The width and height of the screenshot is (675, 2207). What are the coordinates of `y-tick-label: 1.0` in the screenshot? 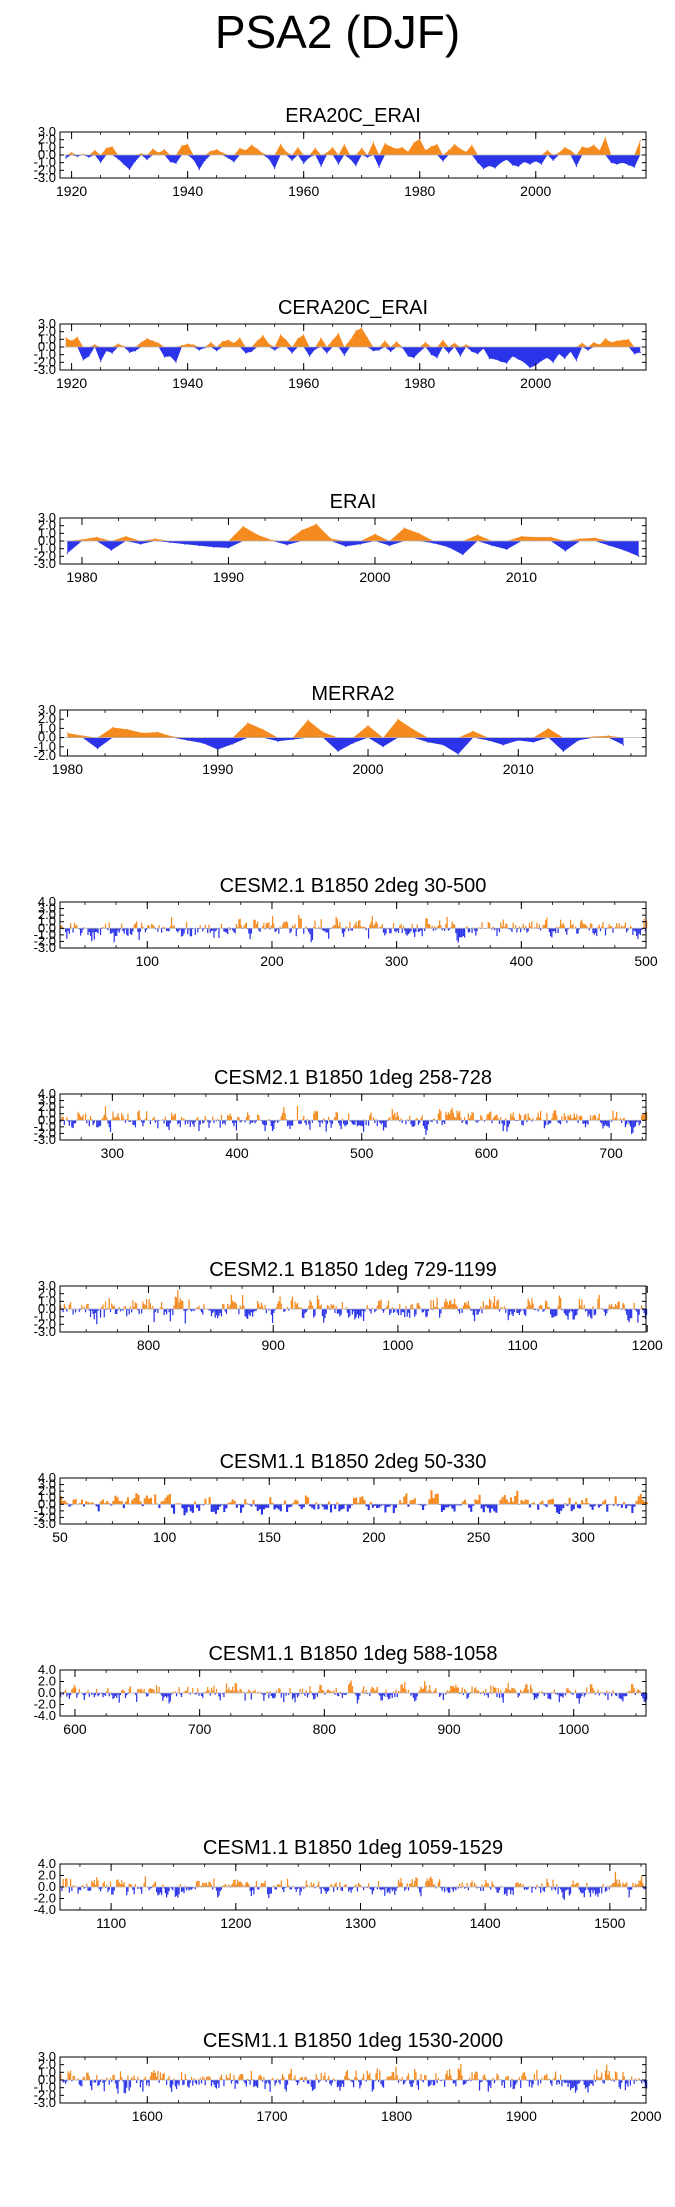 It's located at (47, 1113).